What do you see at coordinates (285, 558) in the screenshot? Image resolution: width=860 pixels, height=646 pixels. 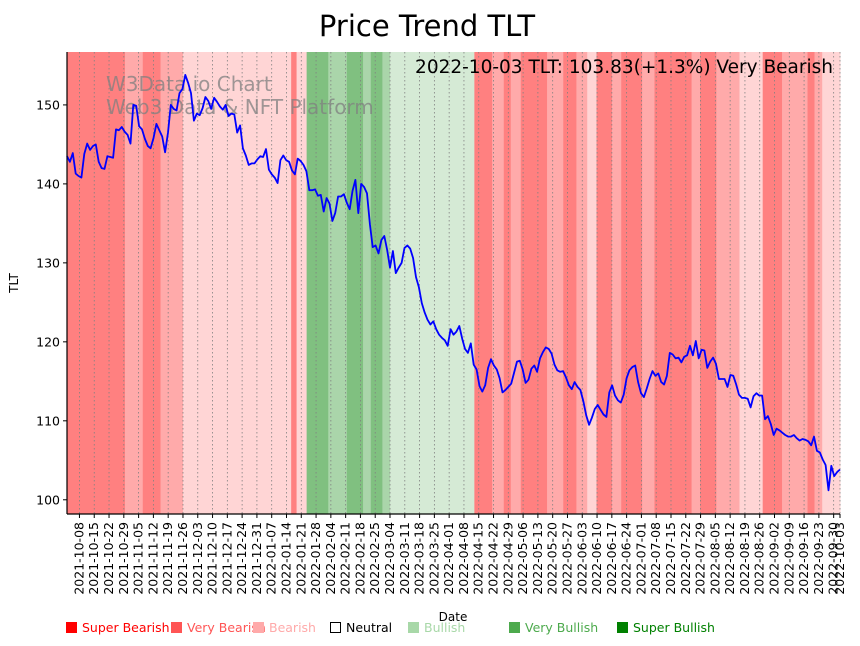 I see `x-tick-label: 2022-01-14` at bounding box center [285, 558].